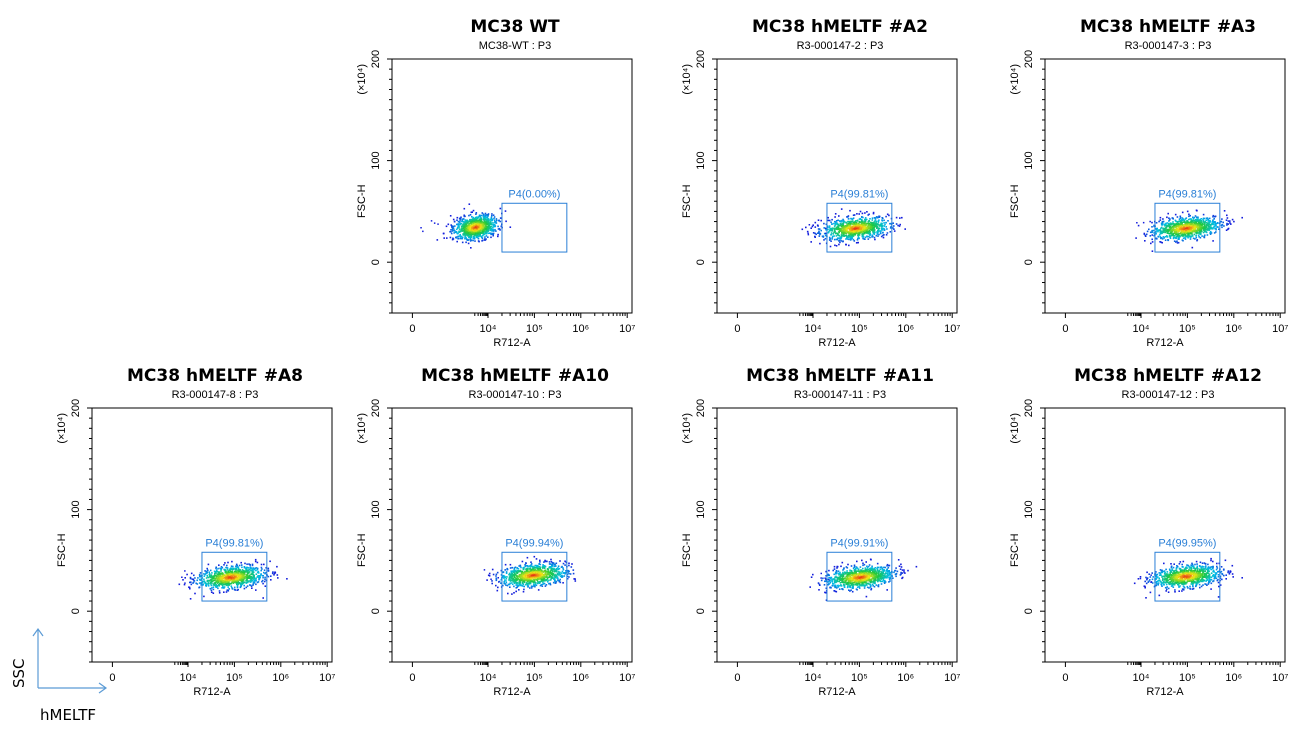  What do you see at coordinates (327, 678) in the screenshot?
I see `x-tick-label: 10⁷` at bounding box center [327, 678].